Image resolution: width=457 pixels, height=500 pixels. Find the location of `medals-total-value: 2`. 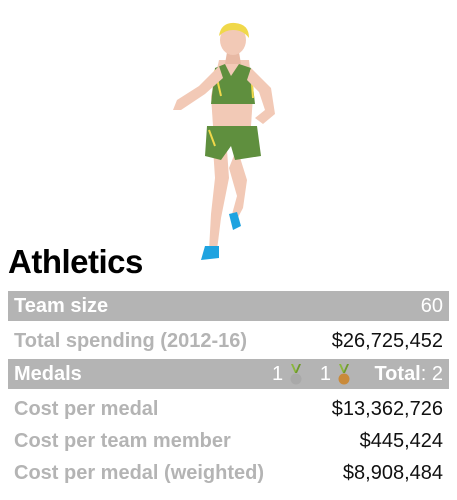

medals-total-value: 2 is located at coordinates (437, 374).